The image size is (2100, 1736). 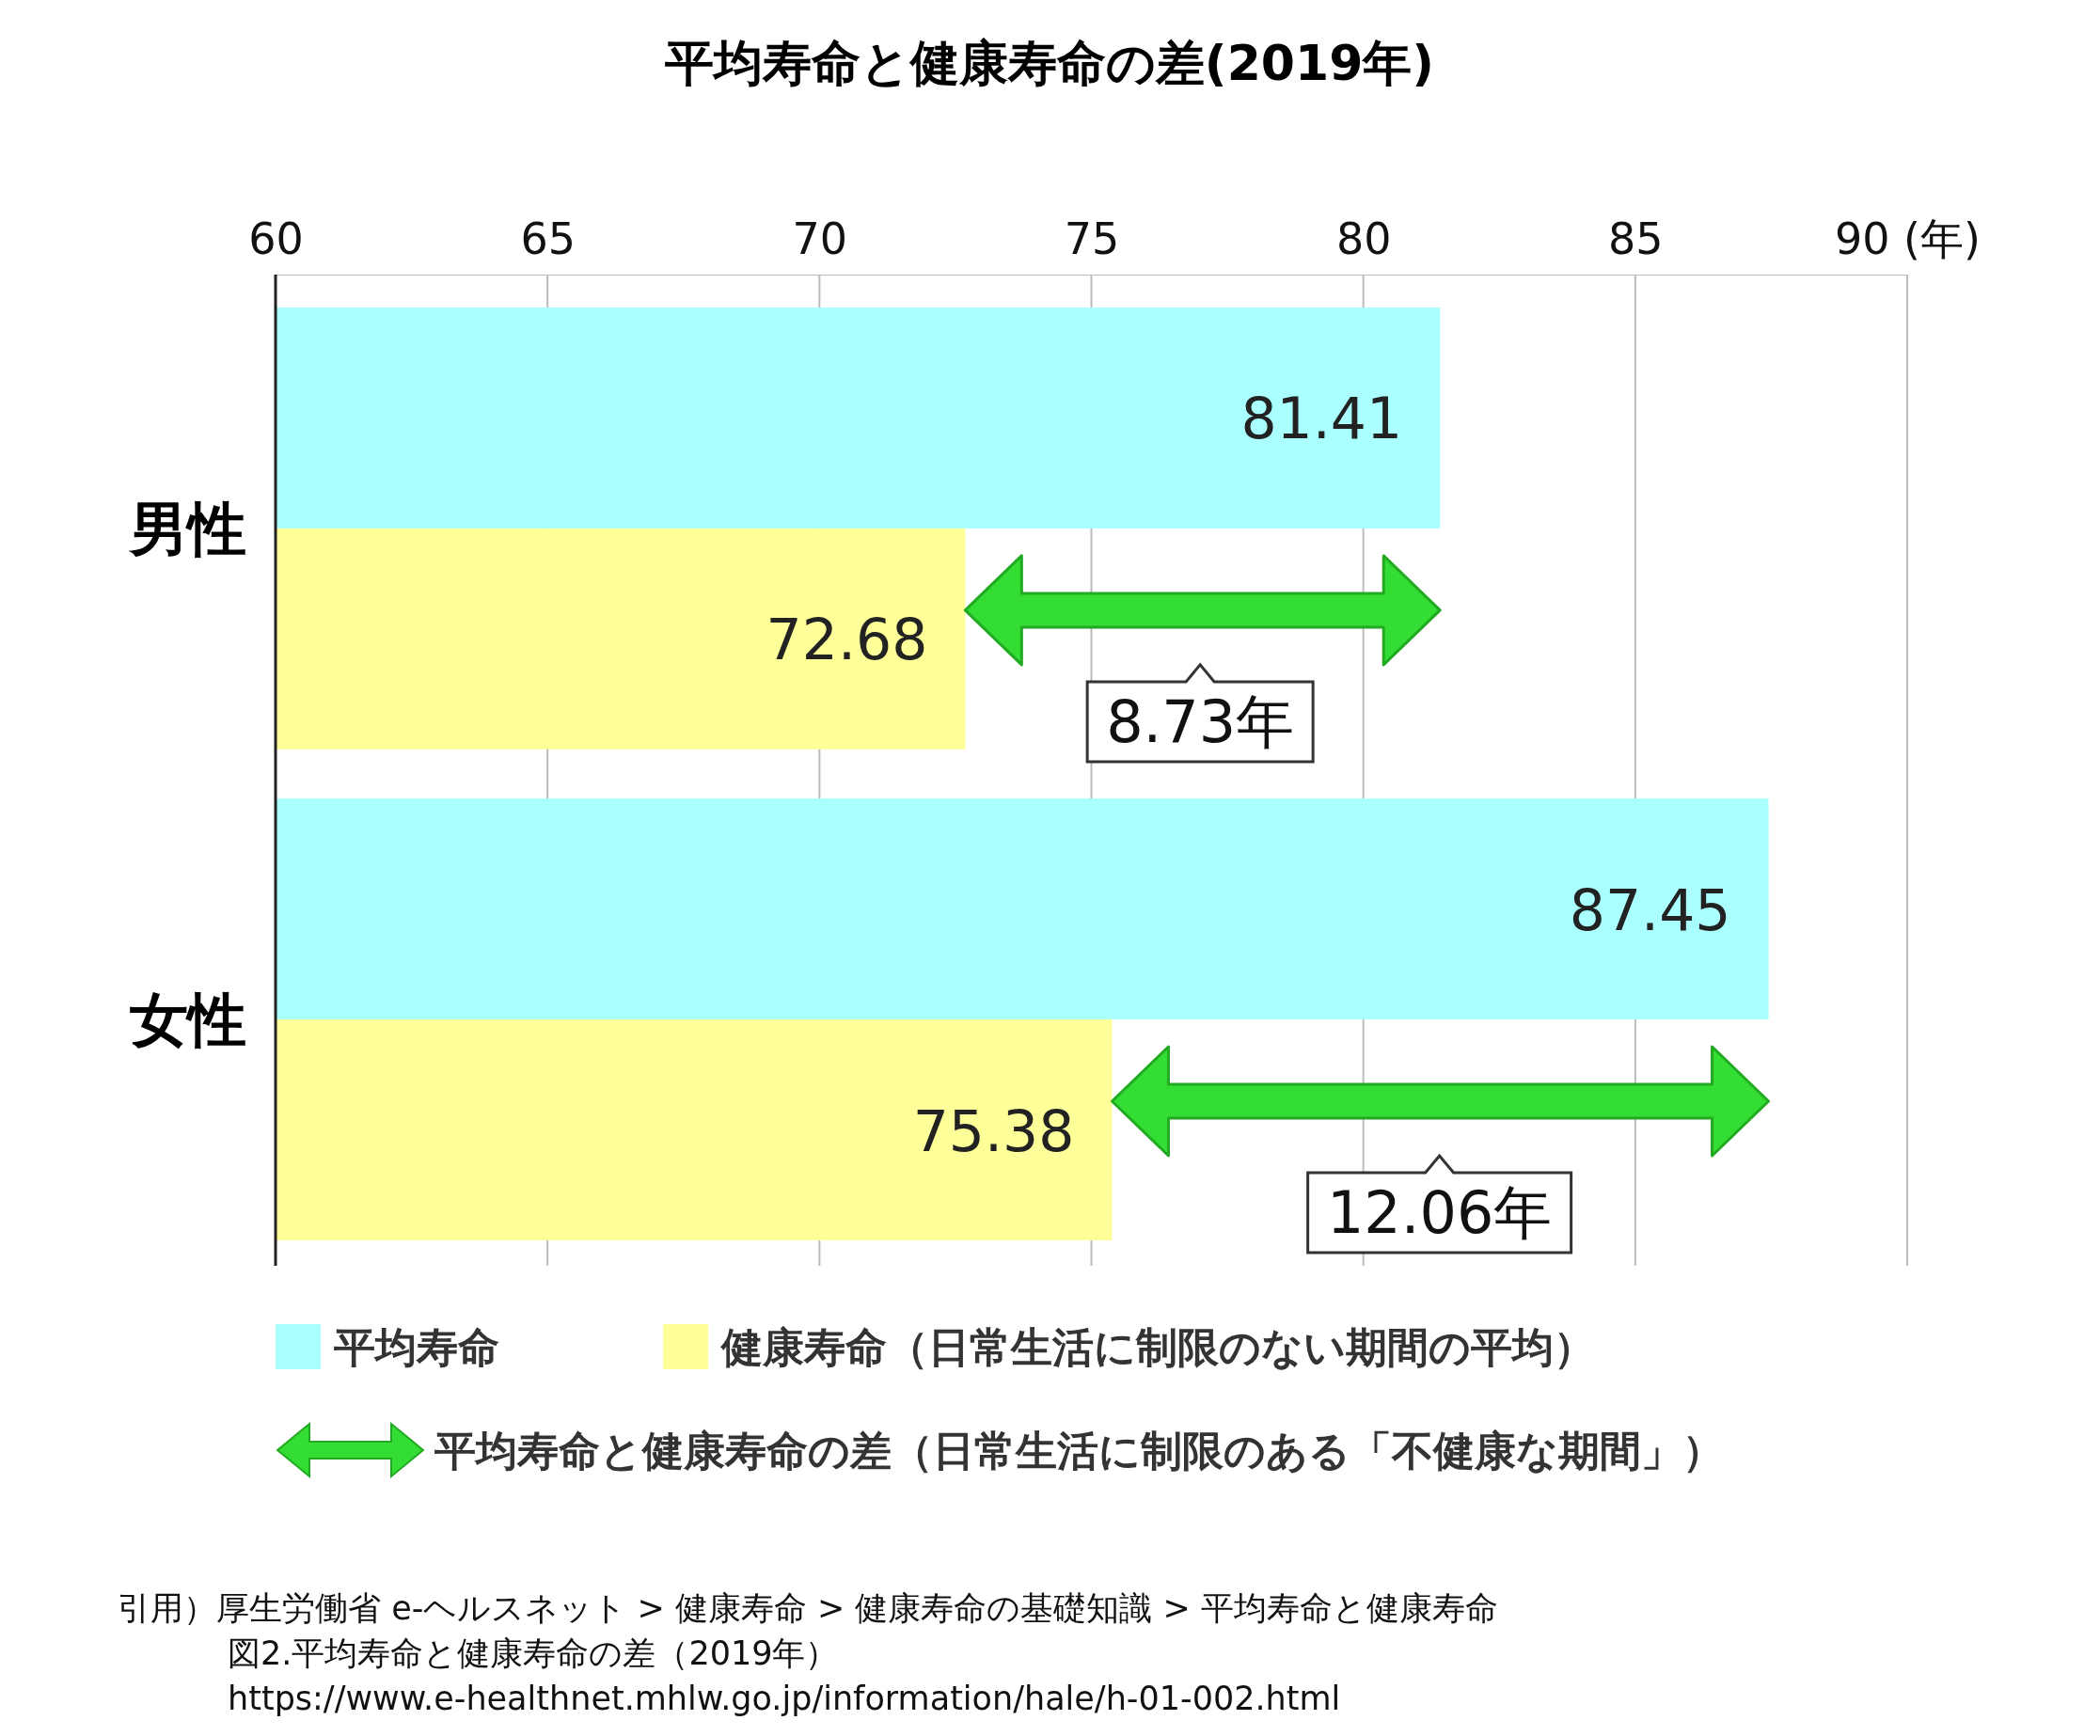 I want to click on caption: 図2.平均寿命と健康寿命の差（2019年）, so click(x=533, y=1653).